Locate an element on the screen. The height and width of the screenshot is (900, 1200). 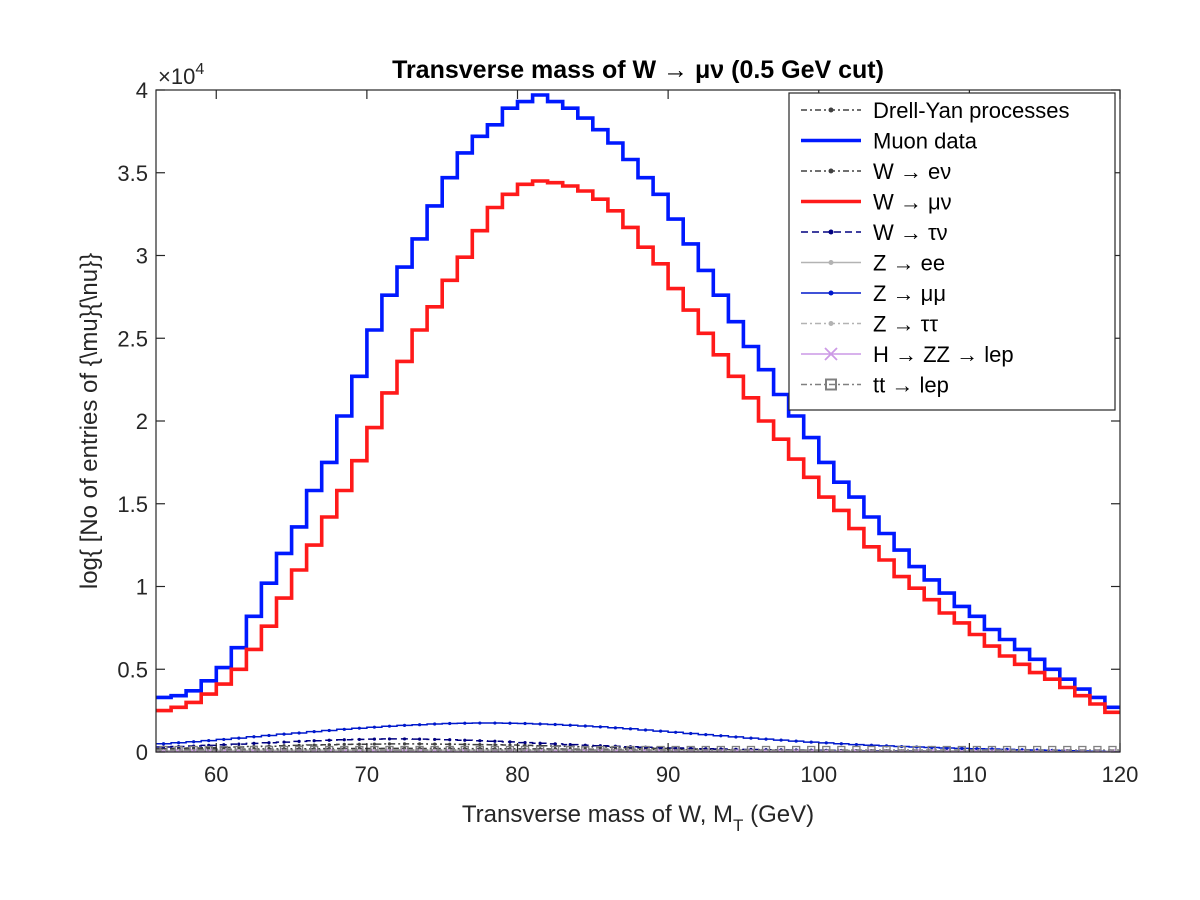
legend-item-tt-lep: tt → lep is located at coordinates (875, 385).